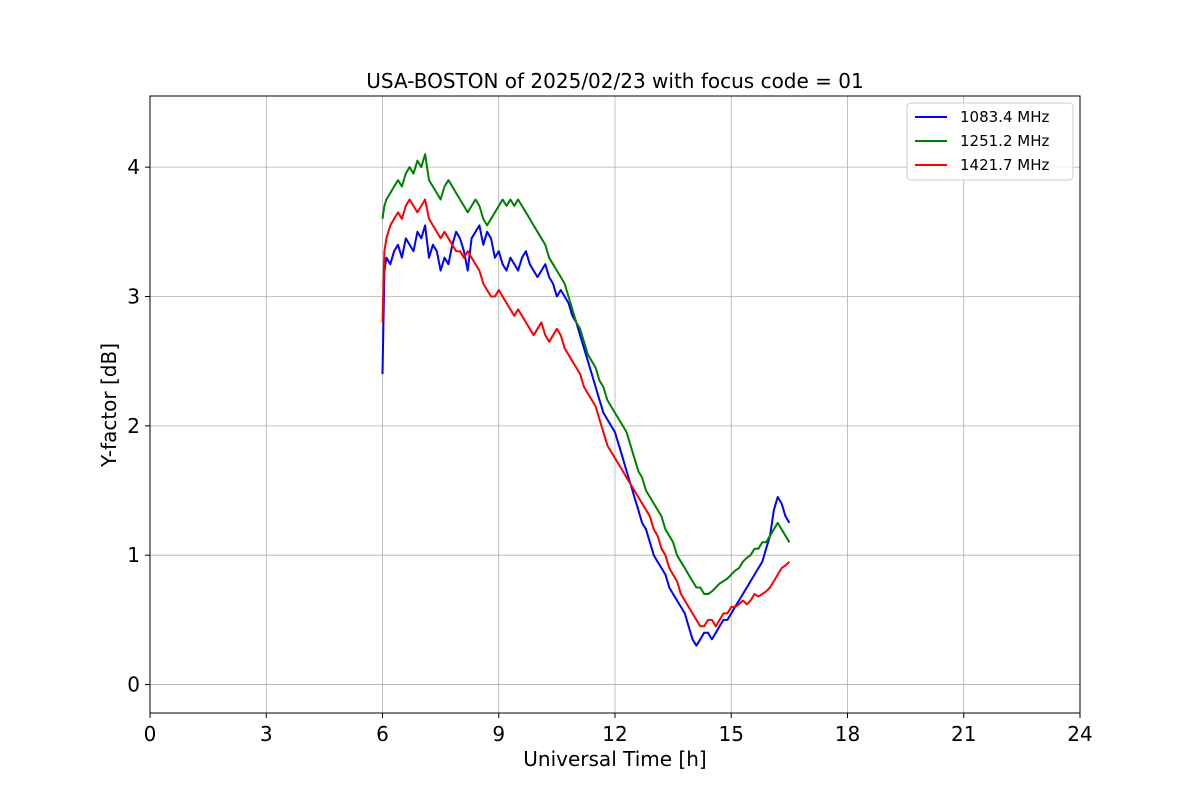  I want to click on legend-label: 1083.4 MHz, so click(1004, 117).